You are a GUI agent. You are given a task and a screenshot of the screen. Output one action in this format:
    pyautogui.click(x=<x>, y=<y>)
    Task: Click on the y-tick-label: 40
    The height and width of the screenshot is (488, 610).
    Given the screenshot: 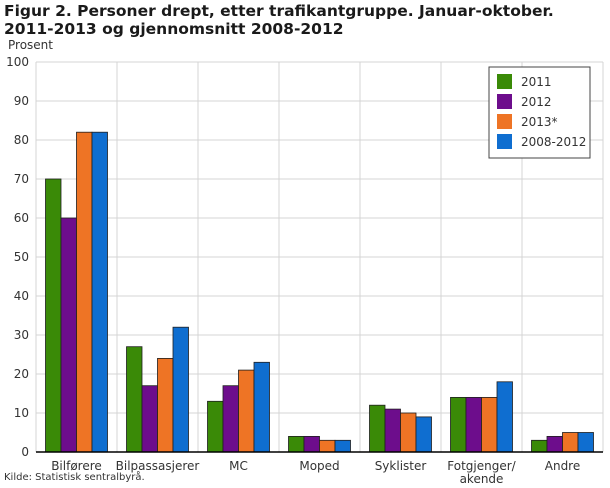 What is the action you would take?
    pyautogui.click(x=21, y=296)
    